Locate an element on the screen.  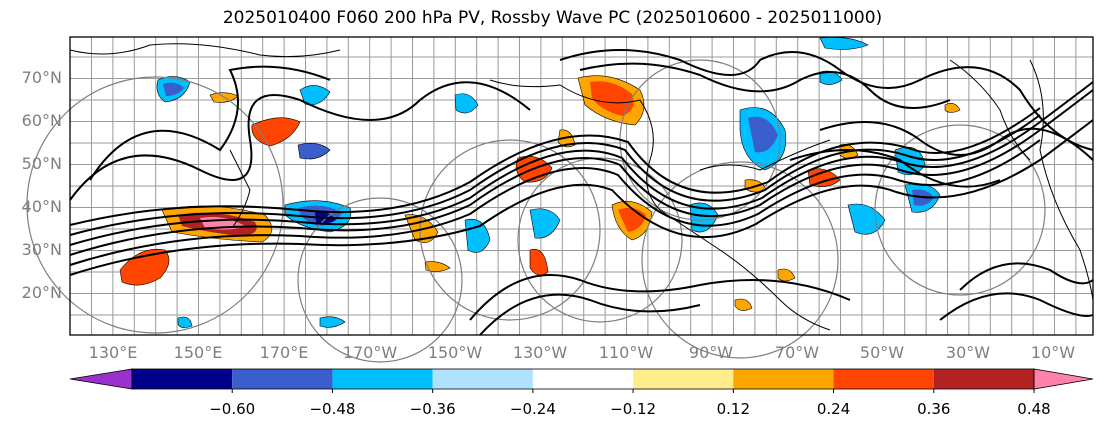
colorbar-tick-label: 0.12 is located at coordinates (733, 409).